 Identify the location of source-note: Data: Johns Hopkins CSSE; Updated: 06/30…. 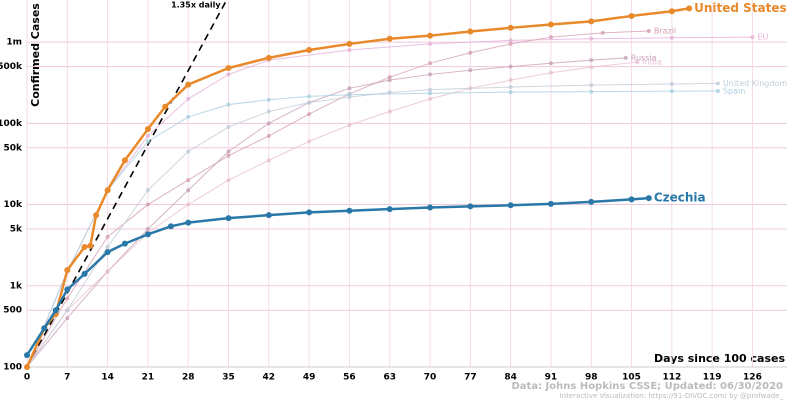
(648, 386).